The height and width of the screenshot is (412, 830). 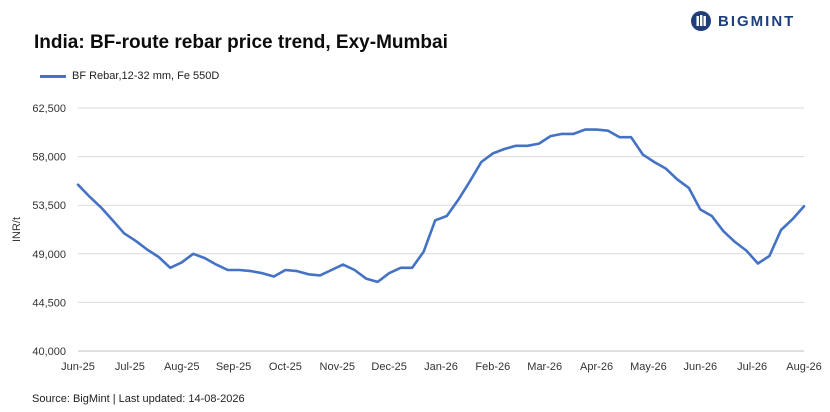 I want to click on x-tick-label: Aug-25, so click(x=181, y=367).